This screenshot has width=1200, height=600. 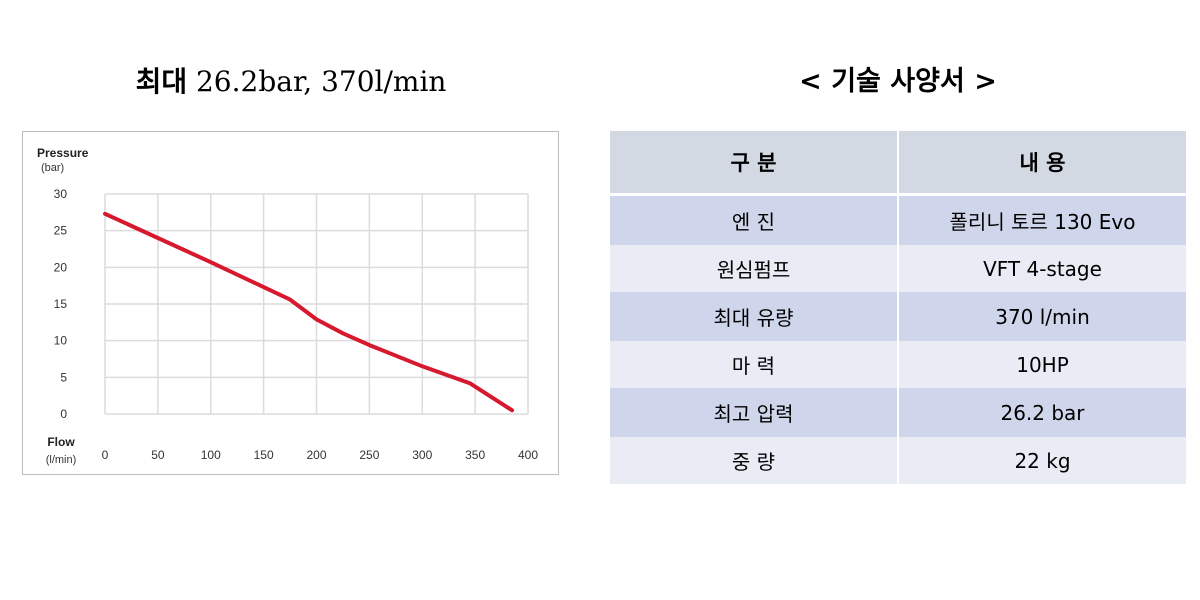 What do you see at coordinates (61, 231) in the screenshot?
I see `y-tick-label: 25` at bounding box center [61, 231].